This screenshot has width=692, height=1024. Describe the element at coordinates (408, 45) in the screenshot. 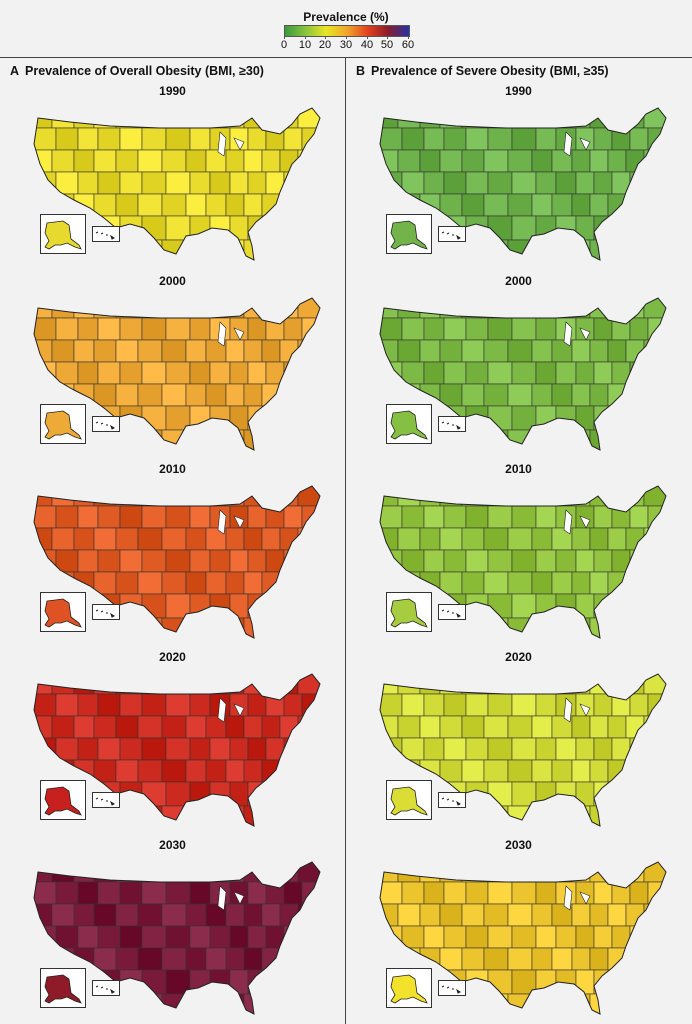

I see `legend-tick: 60` at that location.